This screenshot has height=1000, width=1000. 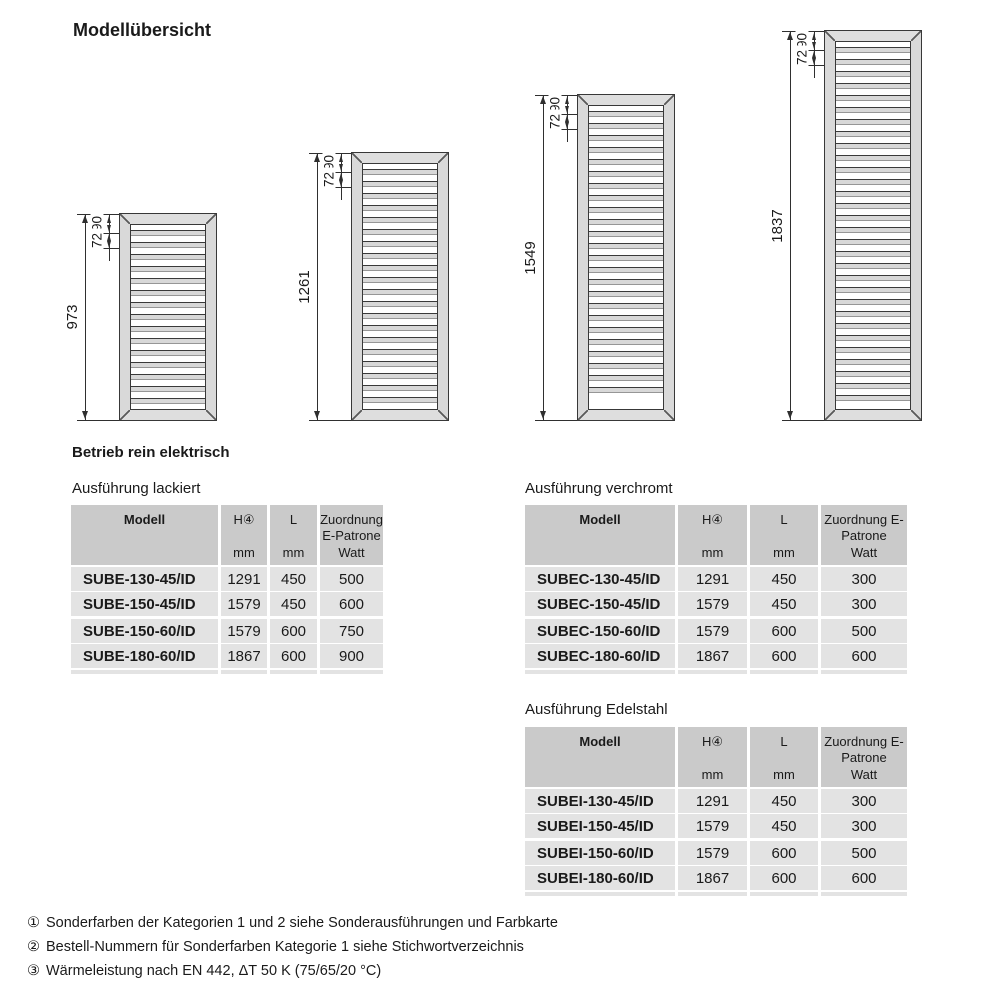 I want to click on table-row: SUBE-130-45/ID 1291 450 500, so click(x=227, y=579).